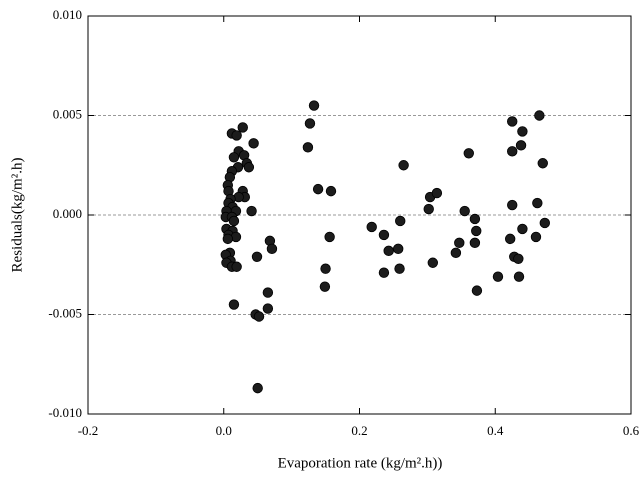 This screenshot has width=644, height=477. What do you see at coordinates (65, 312) in the screenshot?
I see `y-tick-label: -0.005` at bounding box center [65, 312].